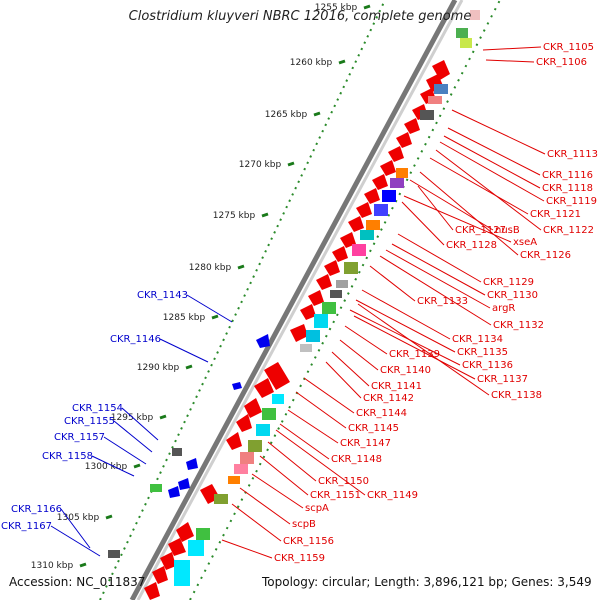 This screenshot has height=600, width=600. What do you see at coordinates (162, 295) in the screenshot?
I see `gene-label: CKR_1143` at bounding box center [162, 295].